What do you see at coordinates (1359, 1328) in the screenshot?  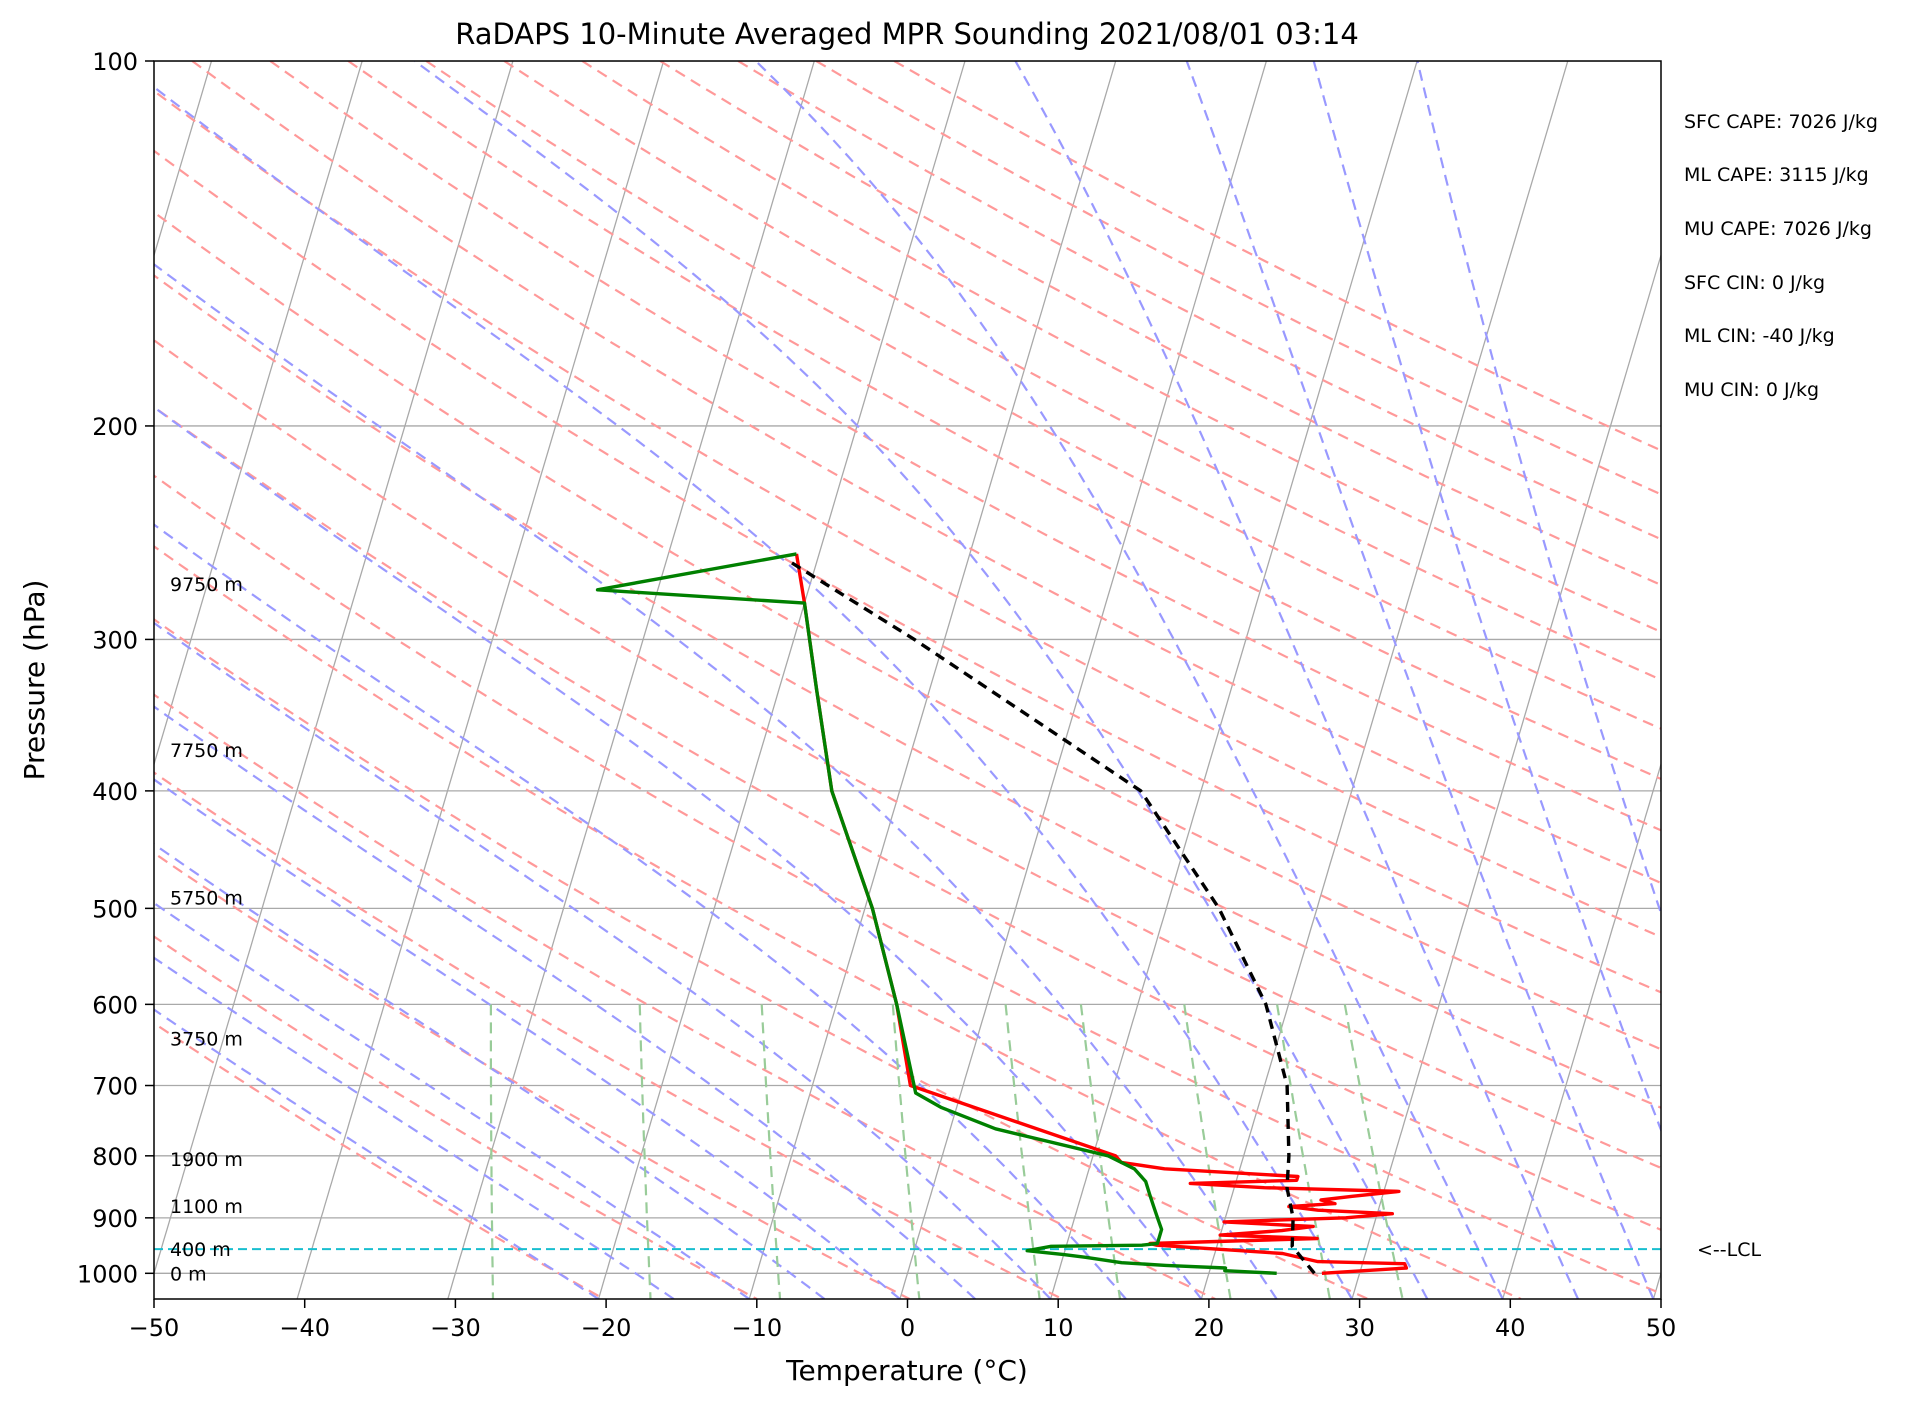 I see `x-tick-label: 30` at bounding box center [1359, 1328].